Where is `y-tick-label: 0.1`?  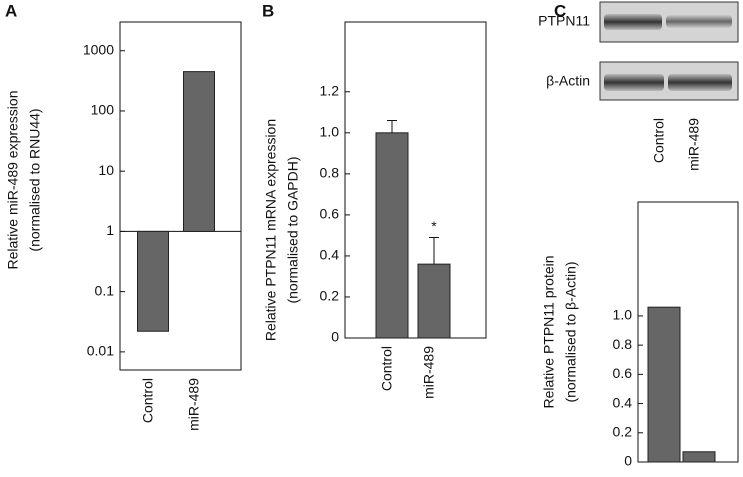 y-tick-label: 0.1 is located at coordinates (105, 290).